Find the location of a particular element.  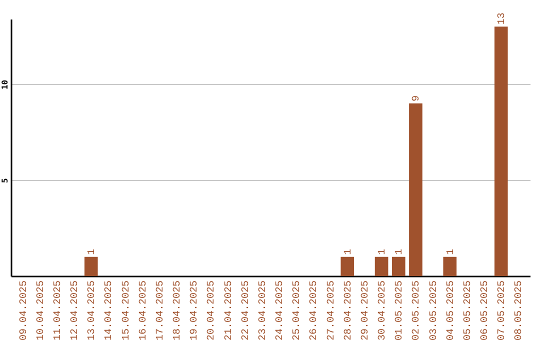

x-tick-label: 15.04.2025 is located at coordinates (126, 310).